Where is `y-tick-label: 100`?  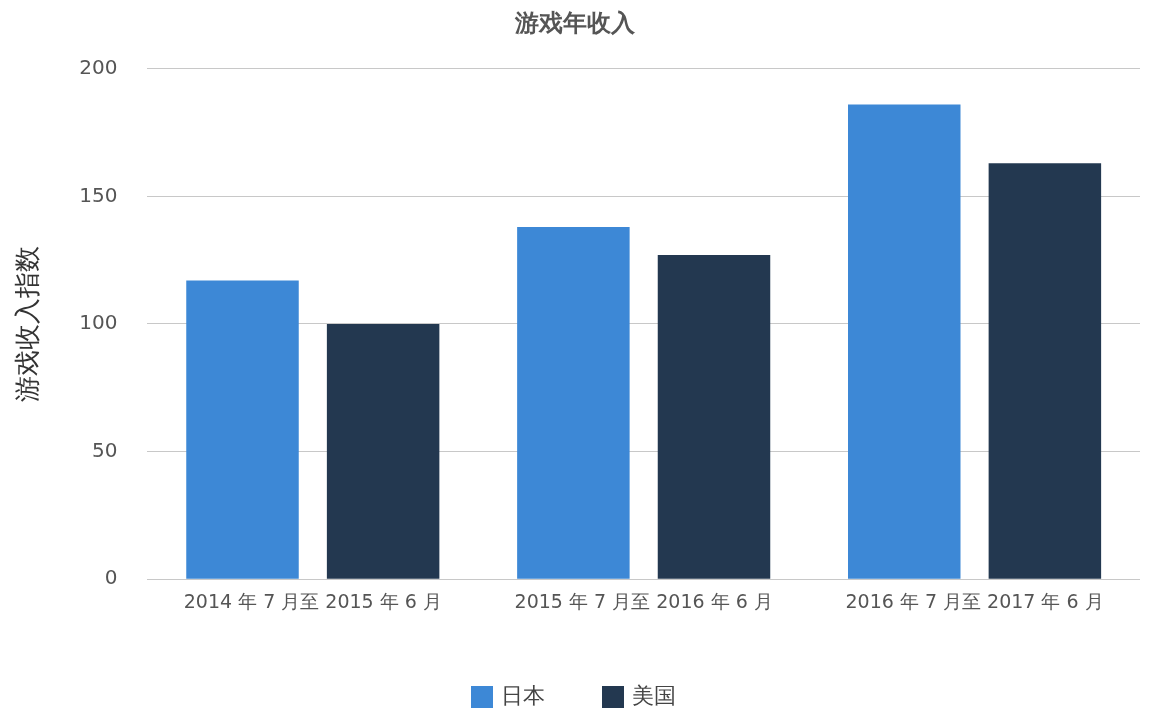 y-tick-label: 100 is located at coordinates (98, 322).